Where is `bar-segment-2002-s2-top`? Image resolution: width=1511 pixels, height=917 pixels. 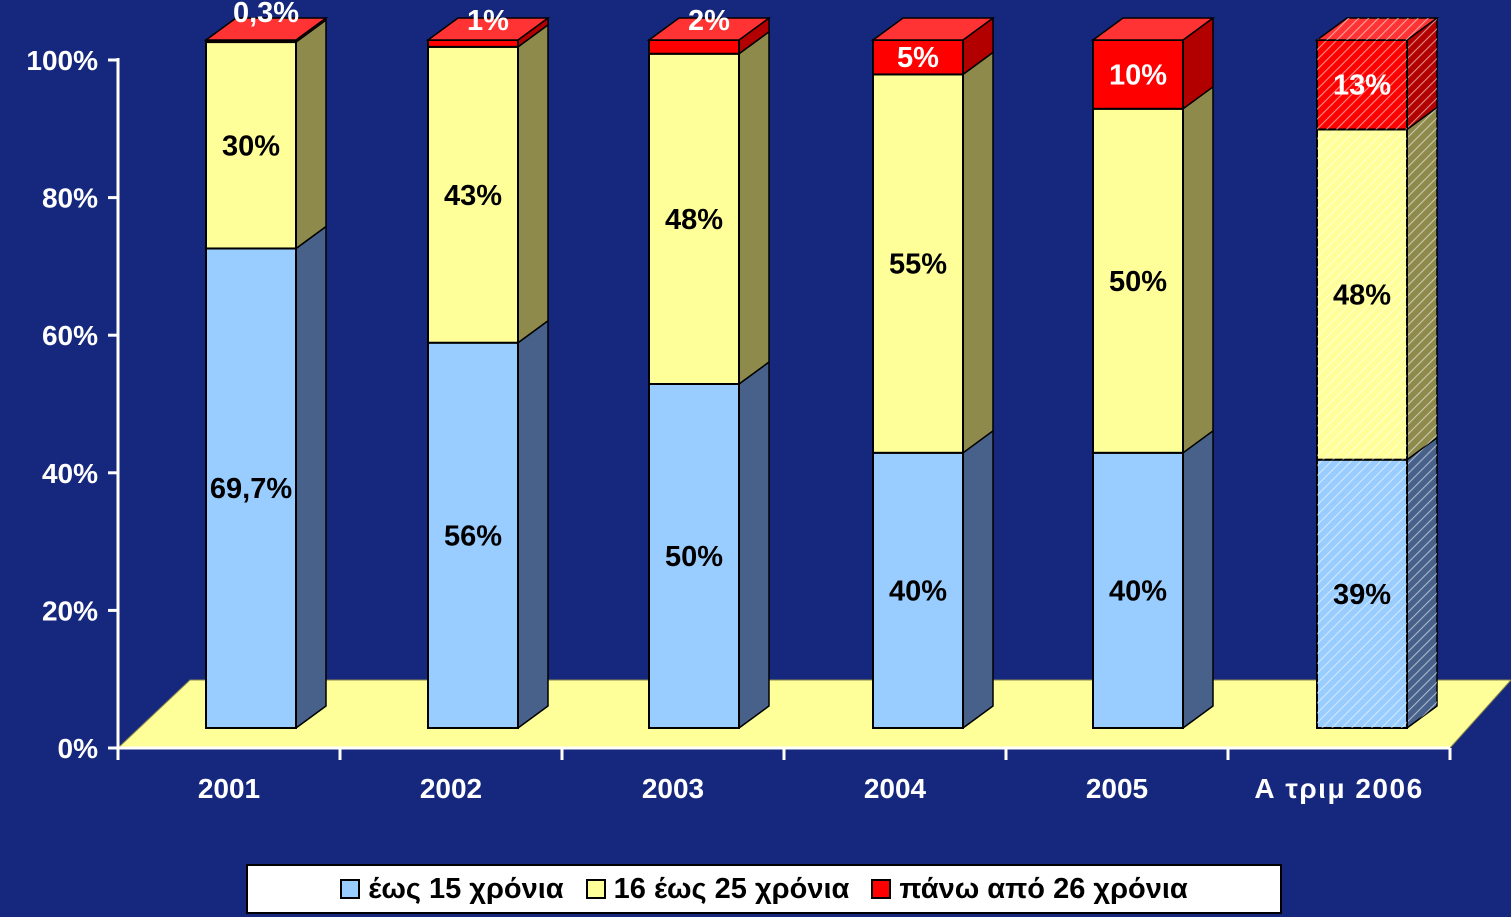
bar-segment-2002-s2-top is located at coordinates (488, 29).